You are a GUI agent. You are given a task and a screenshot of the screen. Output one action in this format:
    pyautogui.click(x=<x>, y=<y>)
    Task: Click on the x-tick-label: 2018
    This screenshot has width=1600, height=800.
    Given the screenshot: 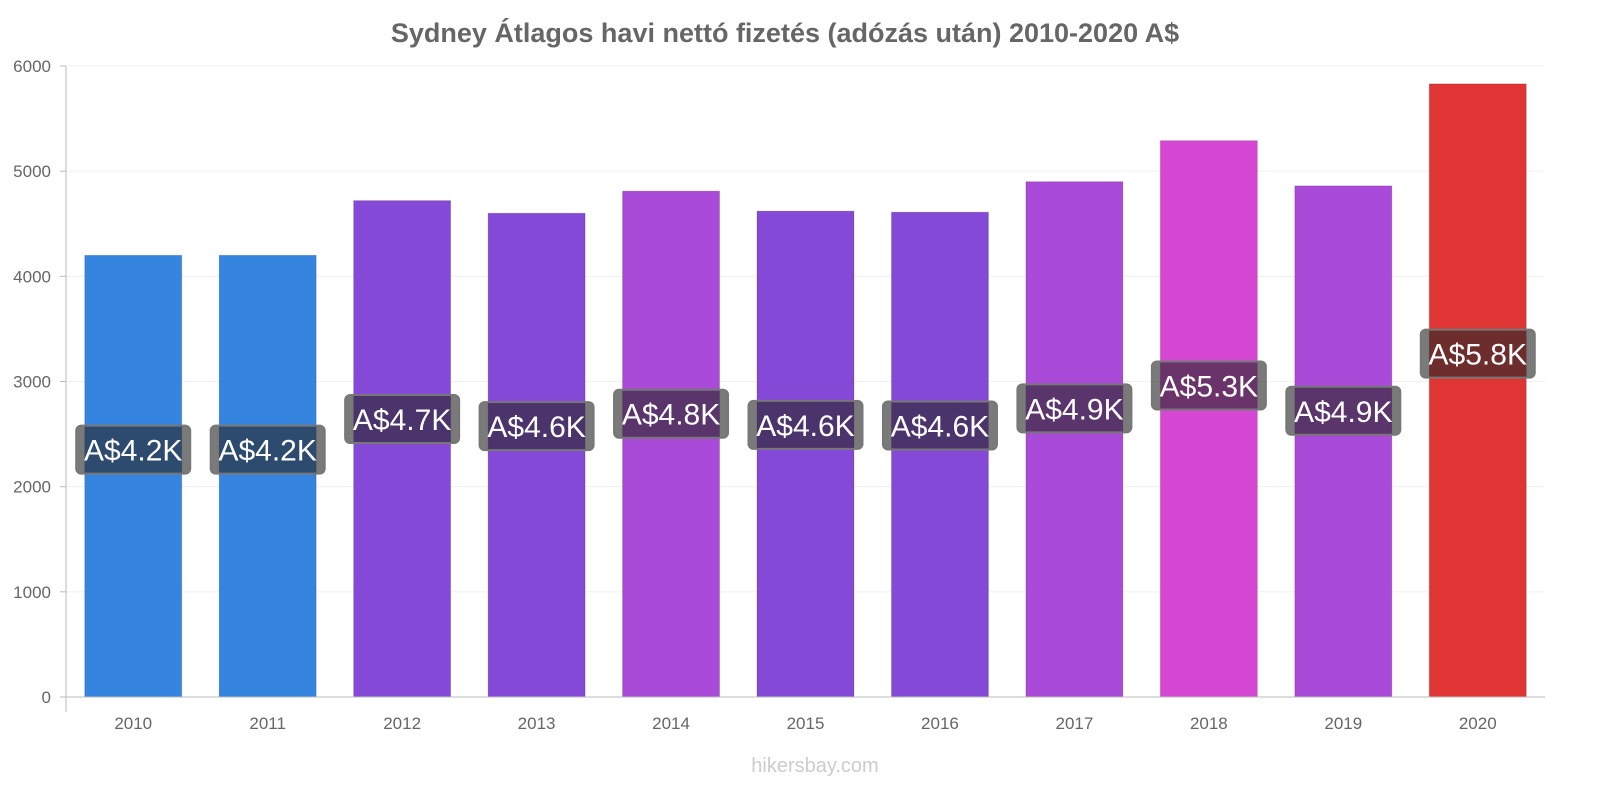 What is the action you would take?
    pyautogui.click(x=1209, y=723)
    